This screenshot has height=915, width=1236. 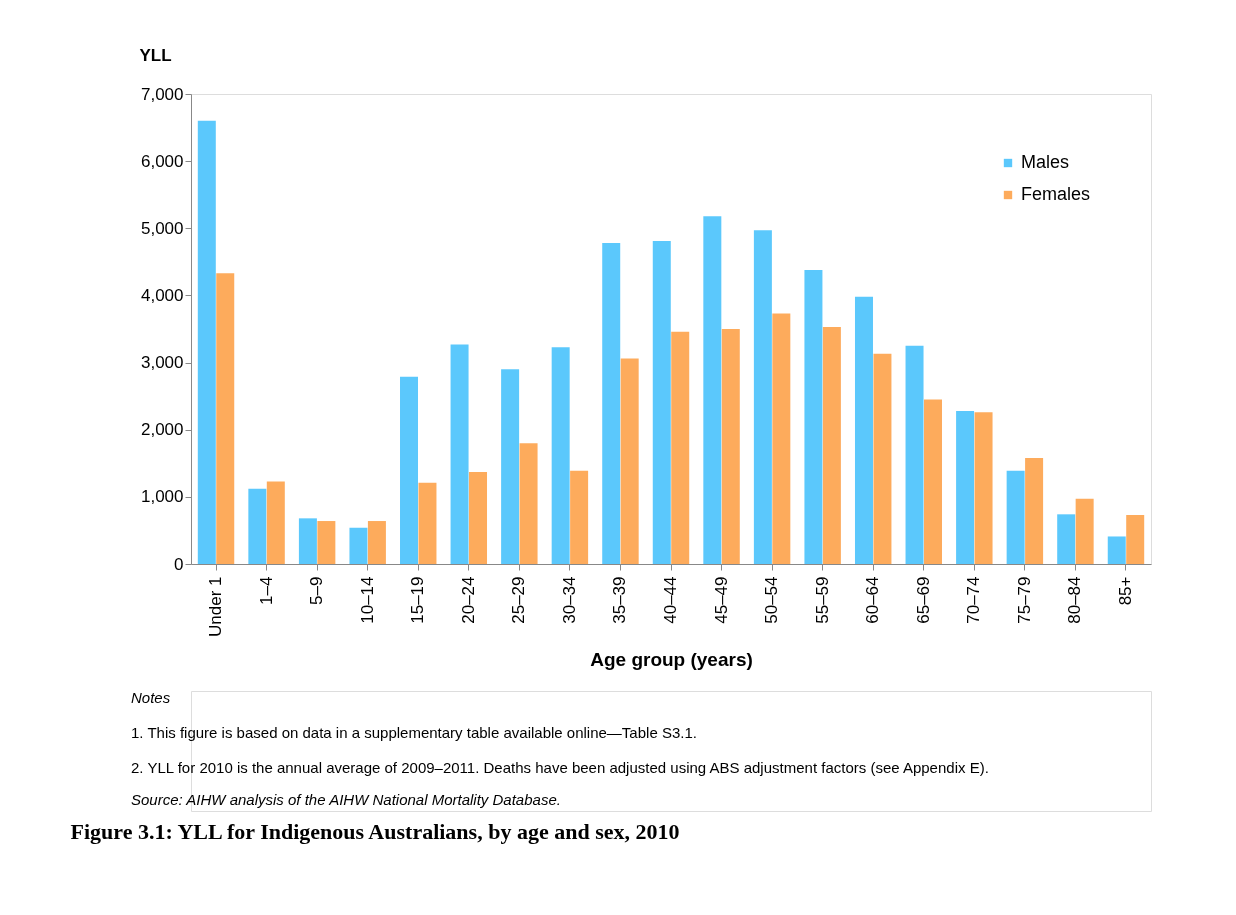 What do you see at coordinates (1125, 591) in the screenshot?
I see `x-tick-label: 85+` at bounding box center [1125, 591].